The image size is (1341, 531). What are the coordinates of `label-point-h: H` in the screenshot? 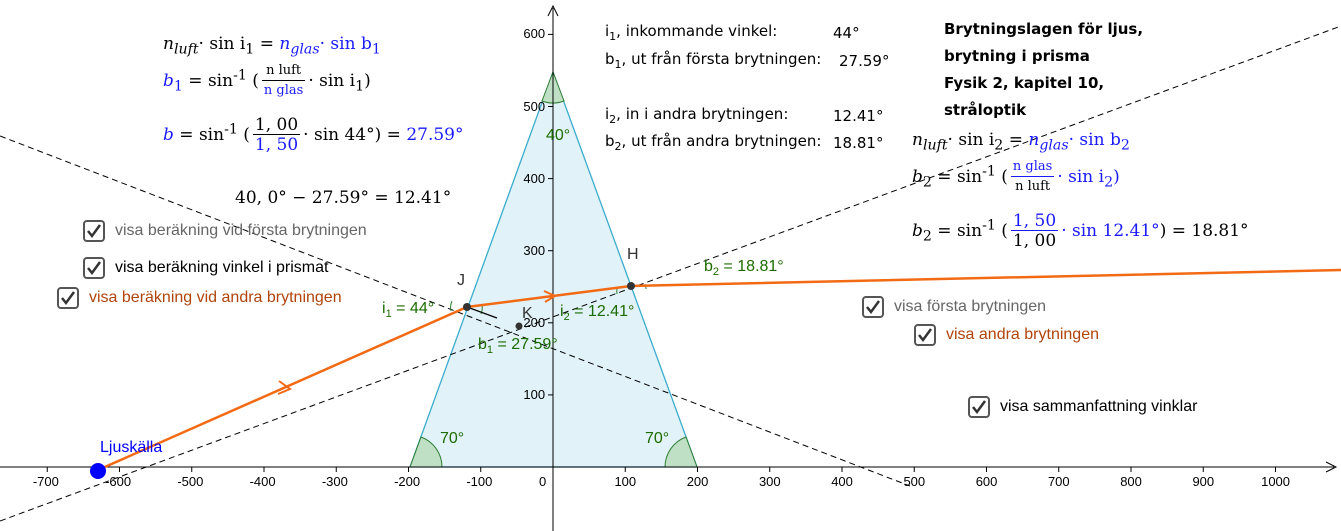 It's located at (633, 254).